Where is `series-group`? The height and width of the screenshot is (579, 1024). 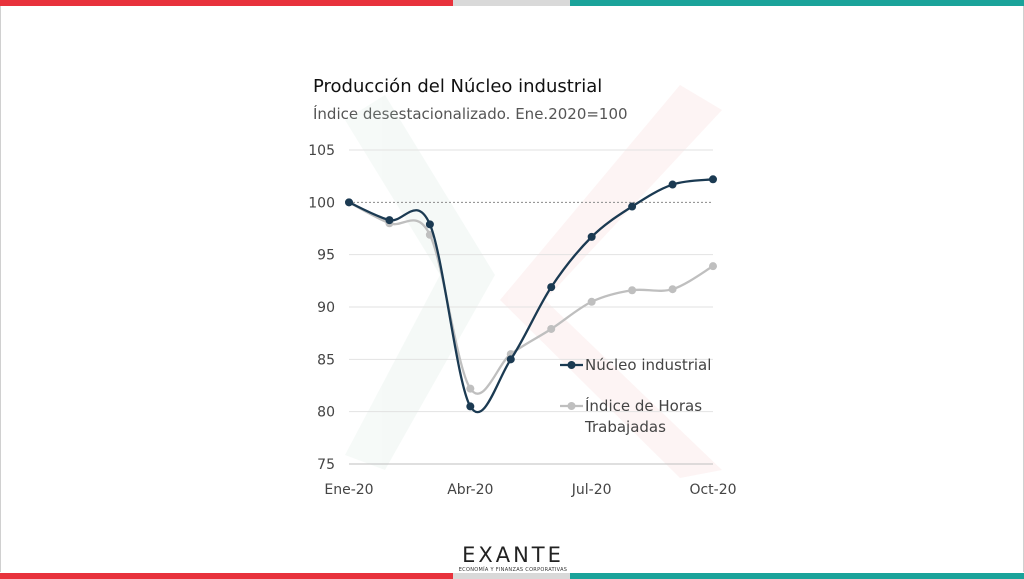 series-group is located at coordinates (531, 294).